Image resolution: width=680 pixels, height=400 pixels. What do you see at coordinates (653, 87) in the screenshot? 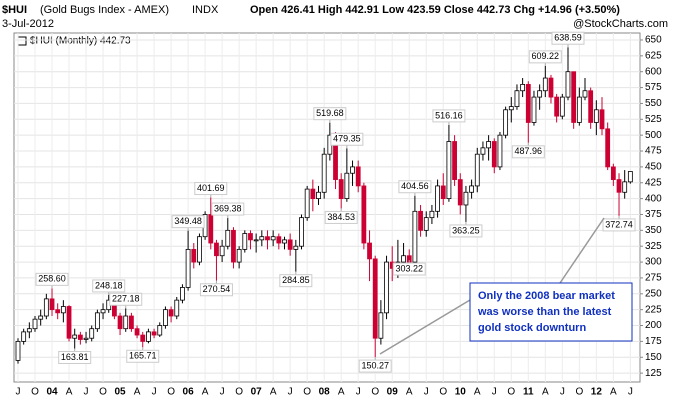
I see `y-tick-label: 575` at bounding box center [653, 87].